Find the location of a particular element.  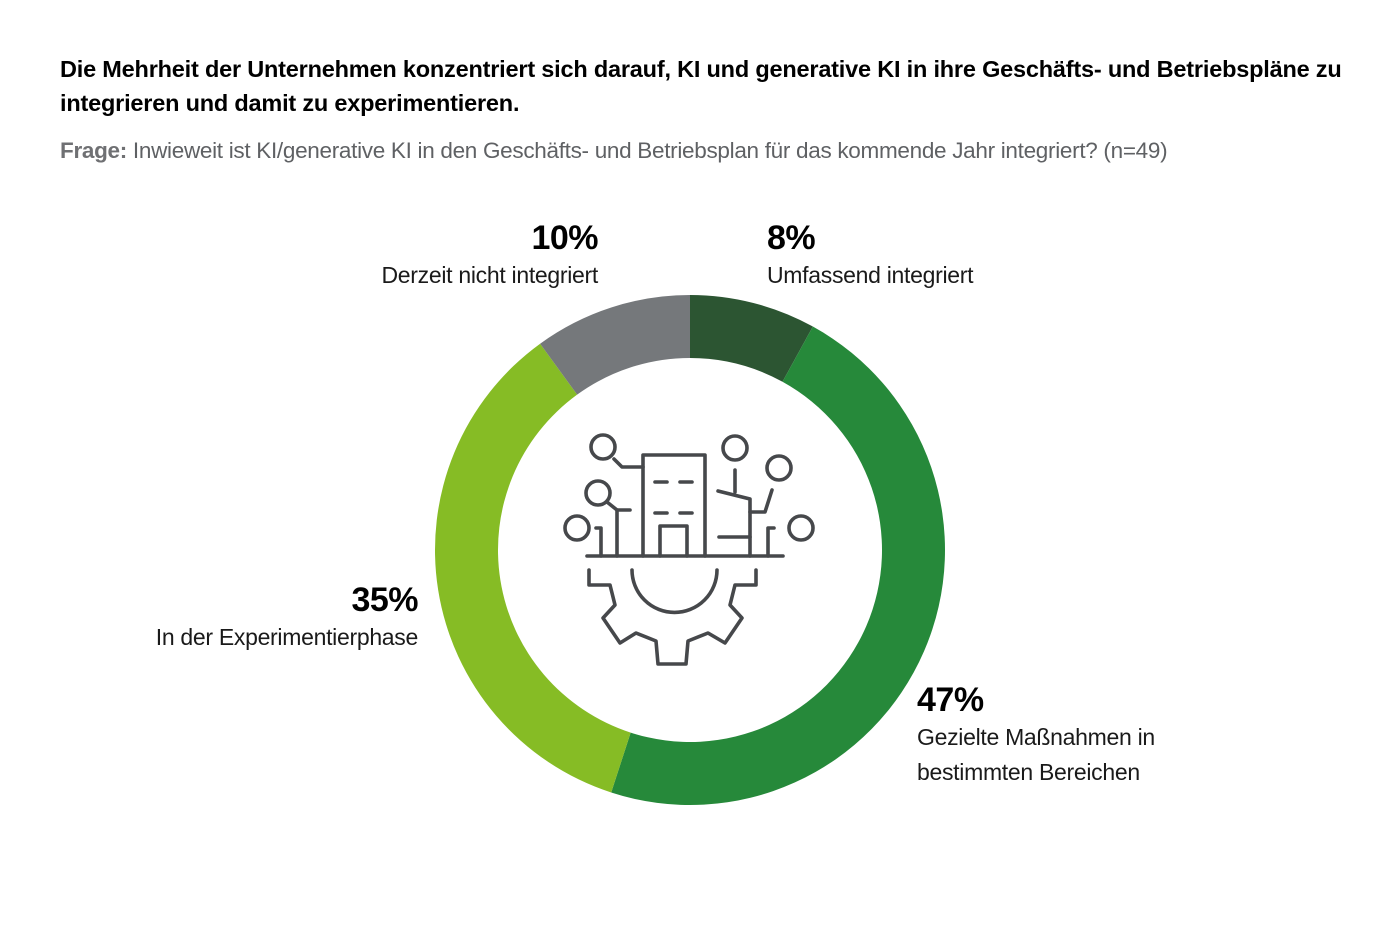

label-experimentierphase: 35% In der Experimentierphase is located at coordinates (249, 617).